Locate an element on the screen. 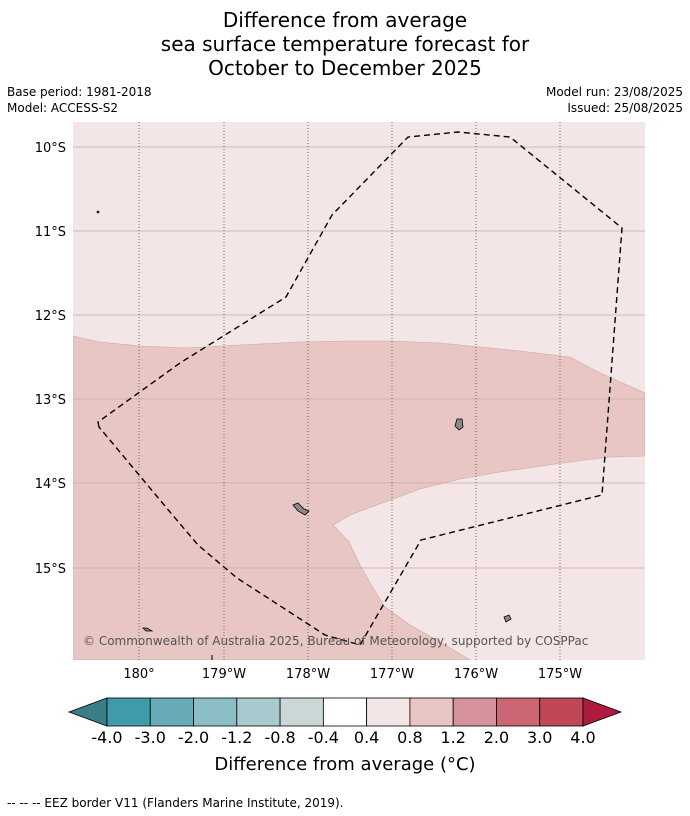  model-name: Model: ACCESS-S2 is located at coordinates (63, 108).